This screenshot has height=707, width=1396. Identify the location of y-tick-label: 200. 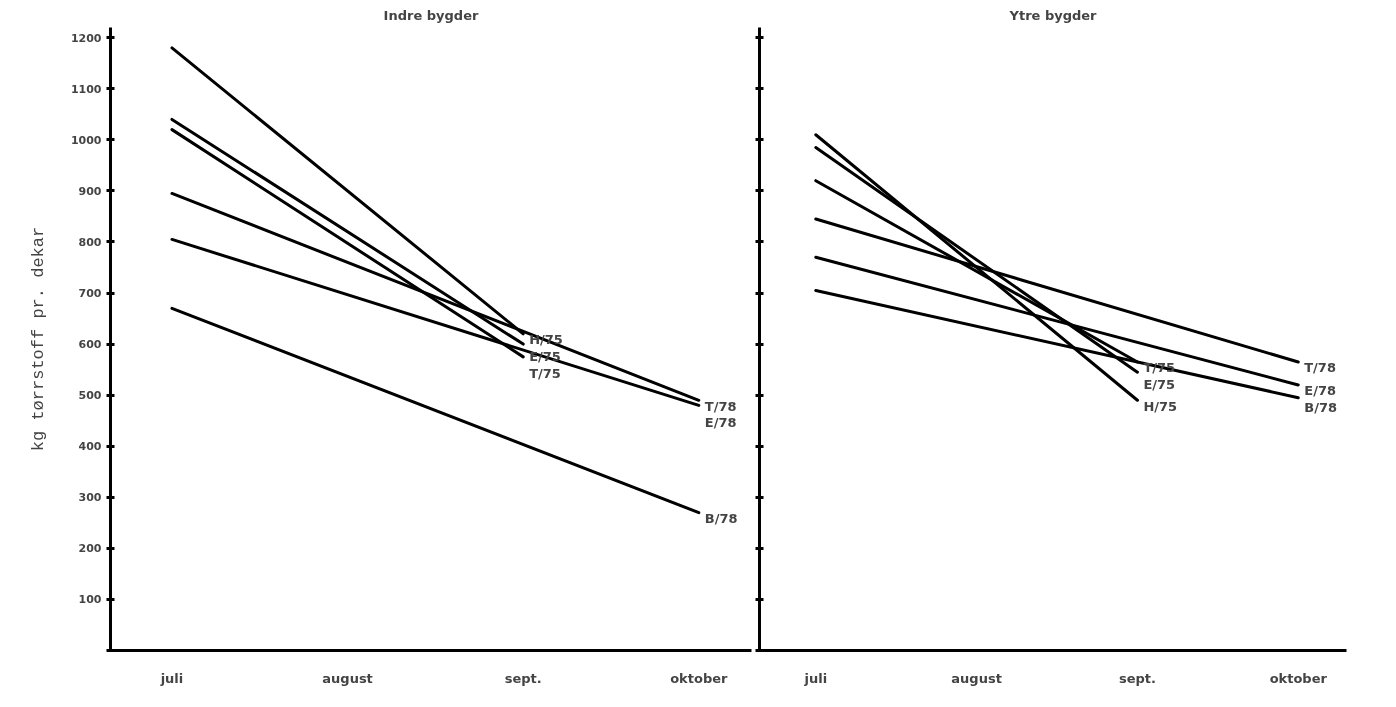
(90, 549).